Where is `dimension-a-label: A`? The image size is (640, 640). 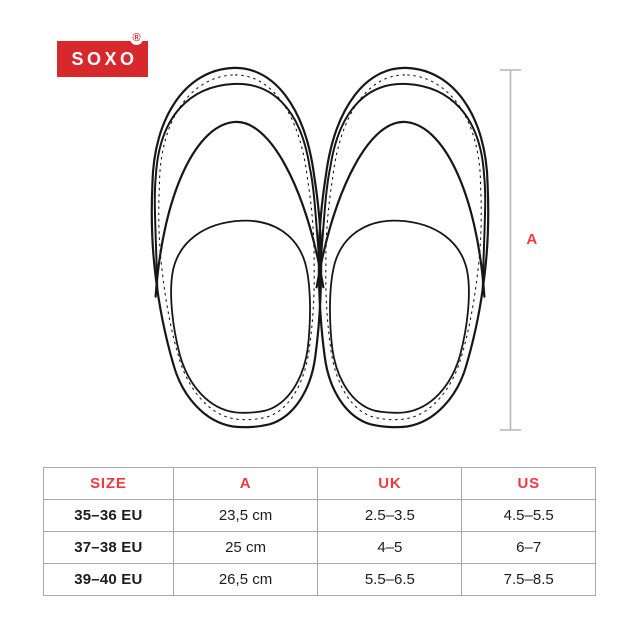 dimension-a-label: A is located at coordinates (532, 239).